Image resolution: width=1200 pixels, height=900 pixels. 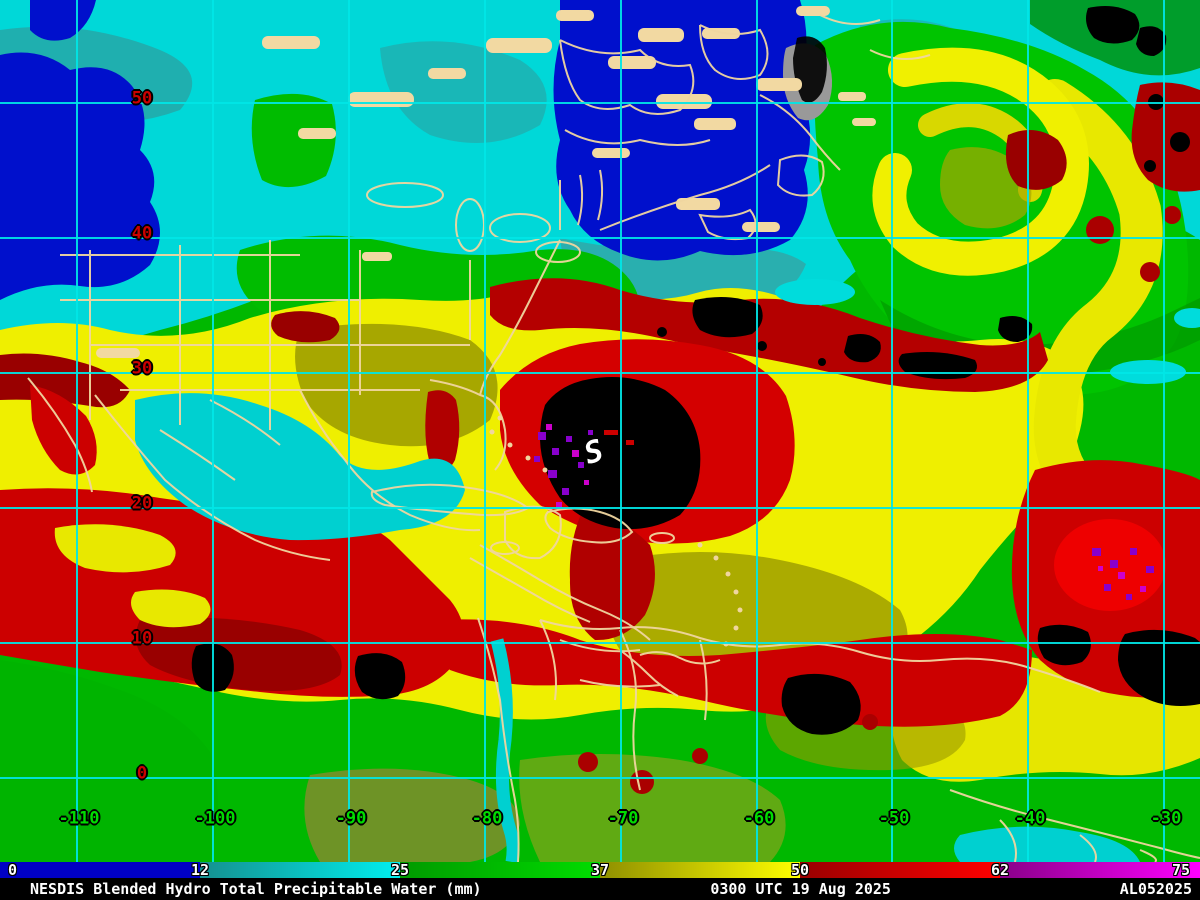 What do you see at coordinates (623, 818) in the screenshot?
I see `lon-label: -70` at bounding box center [623, 818].